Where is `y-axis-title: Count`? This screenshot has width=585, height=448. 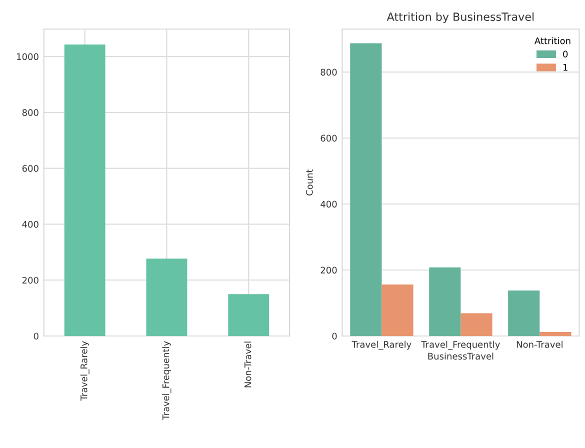 y-axis-title: Count is located at coordinates (309, 182).